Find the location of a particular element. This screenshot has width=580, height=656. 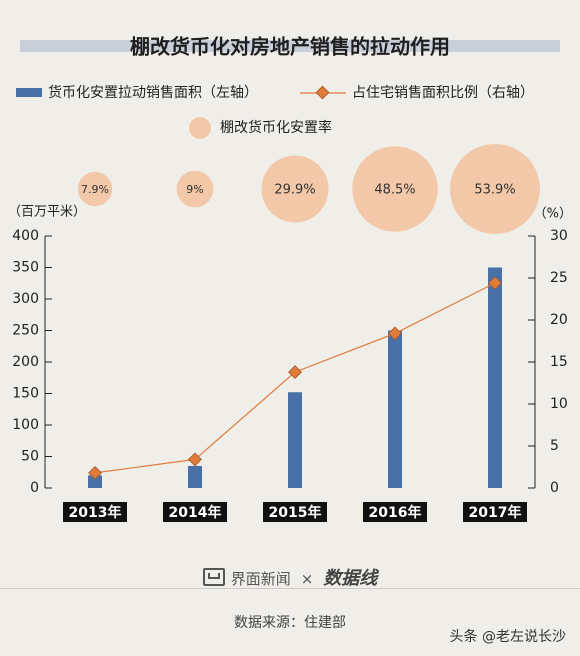

title-band is located at coordinates (290, 46).